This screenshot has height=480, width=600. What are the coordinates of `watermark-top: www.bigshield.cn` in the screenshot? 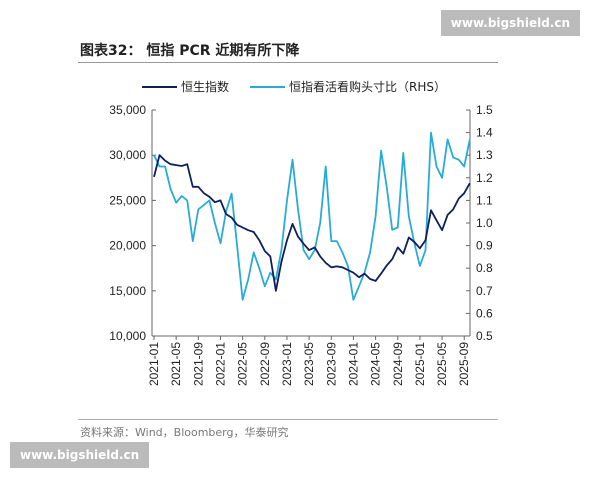 It's located at (510, 23).